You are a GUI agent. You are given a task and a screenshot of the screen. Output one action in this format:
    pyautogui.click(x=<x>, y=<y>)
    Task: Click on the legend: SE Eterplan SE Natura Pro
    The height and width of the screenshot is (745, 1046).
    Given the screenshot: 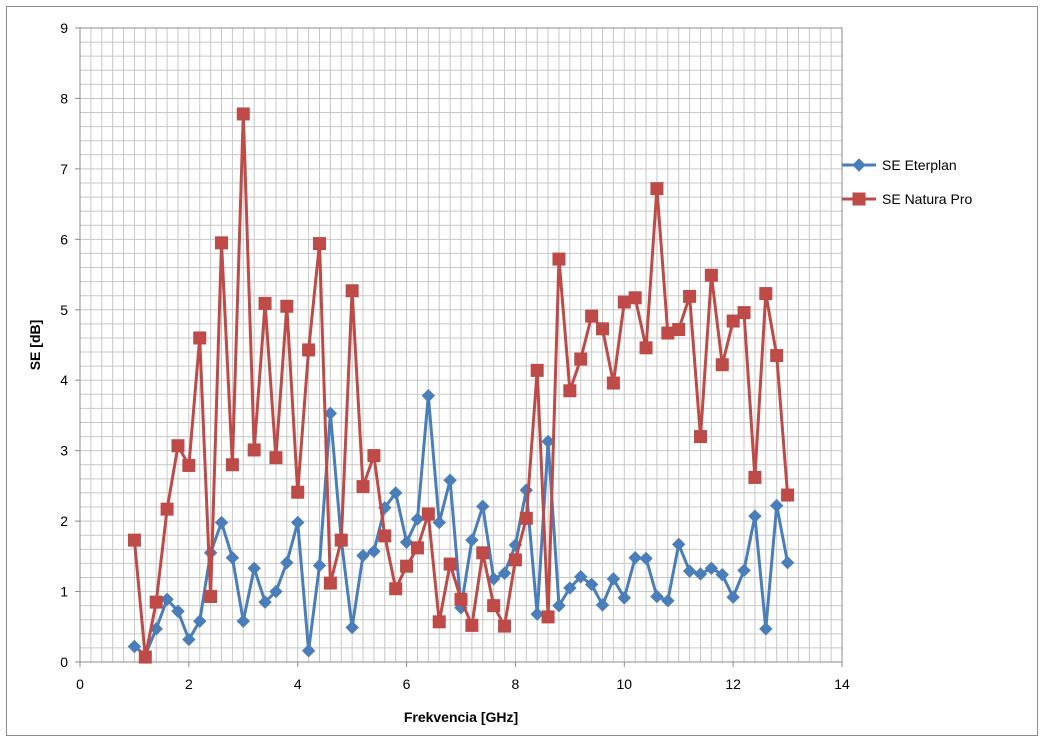 What is the action you would take?
    pyautogui.click(x=907, y=182)
    